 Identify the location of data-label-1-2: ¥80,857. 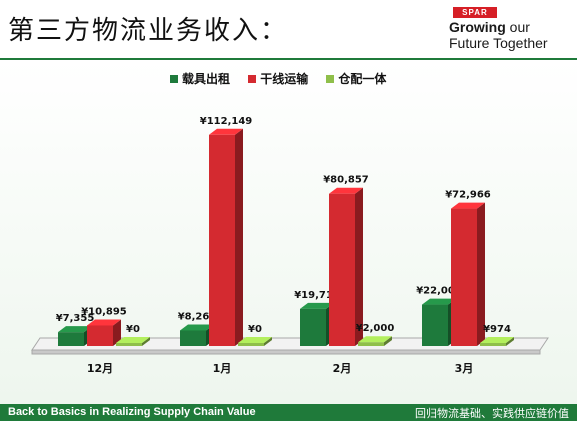
(346, 180).